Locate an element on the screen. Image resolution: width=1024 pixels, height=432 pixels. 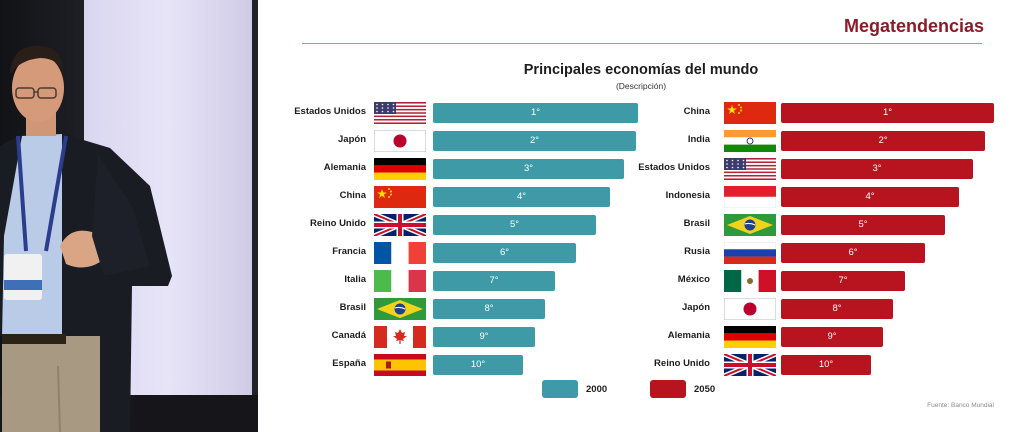
left-ranking-row: Francia 6° is located at coordinates (641, 253).